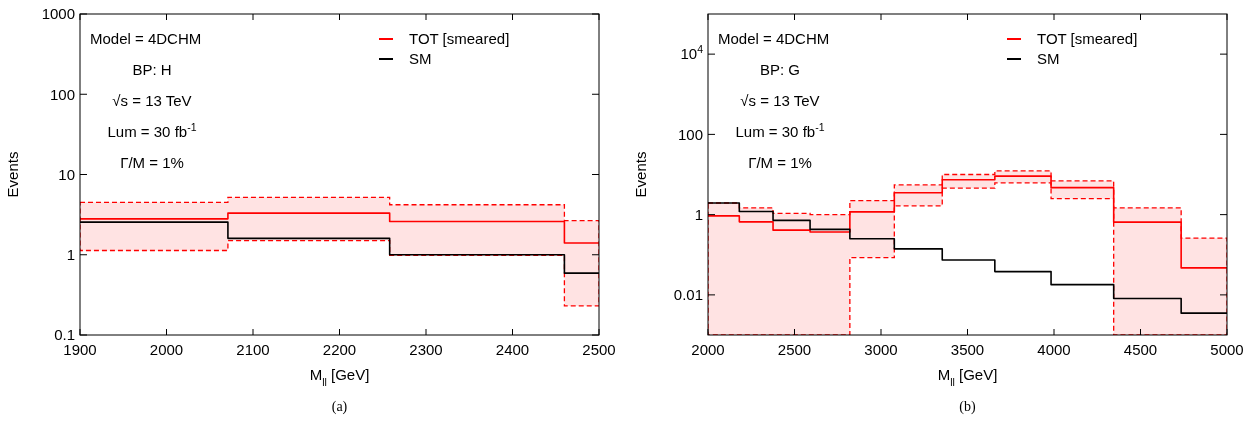  What do you see at coordinates (1054, 349) in the screenshot?
I see `x-tick-label: 4000` at bounding box center [1054, 349].